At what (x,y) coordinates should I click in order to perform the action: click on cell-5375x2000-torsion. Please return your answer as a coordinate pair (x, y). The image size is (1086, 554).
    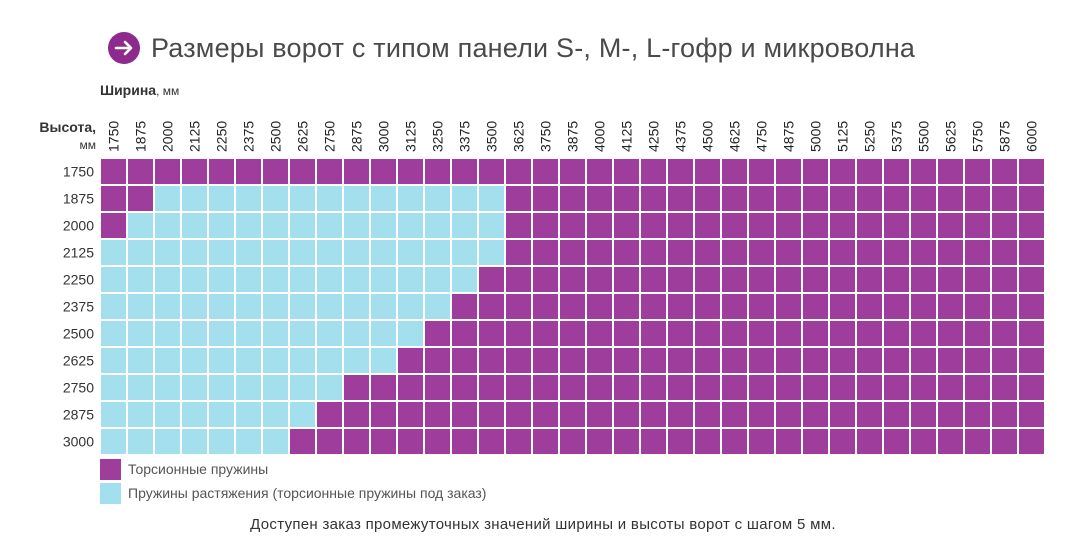
    Looking at the image, I should click on (896, 225).